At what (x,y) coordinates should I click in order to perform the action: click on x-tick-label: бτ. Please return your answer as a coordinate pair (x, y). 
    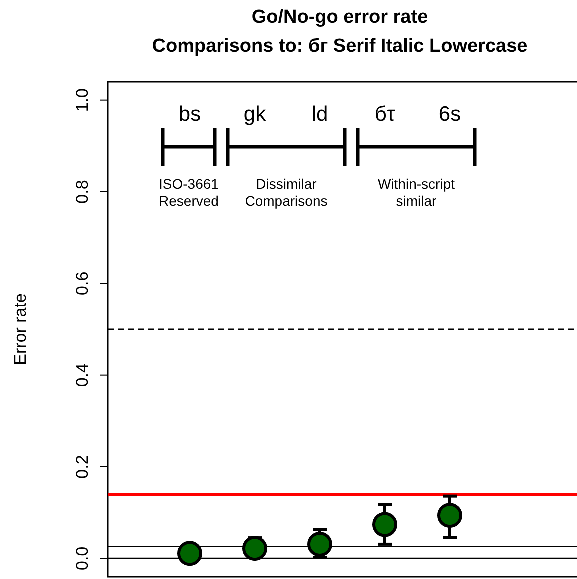
    Looking at the image, I should click on (385, 114).